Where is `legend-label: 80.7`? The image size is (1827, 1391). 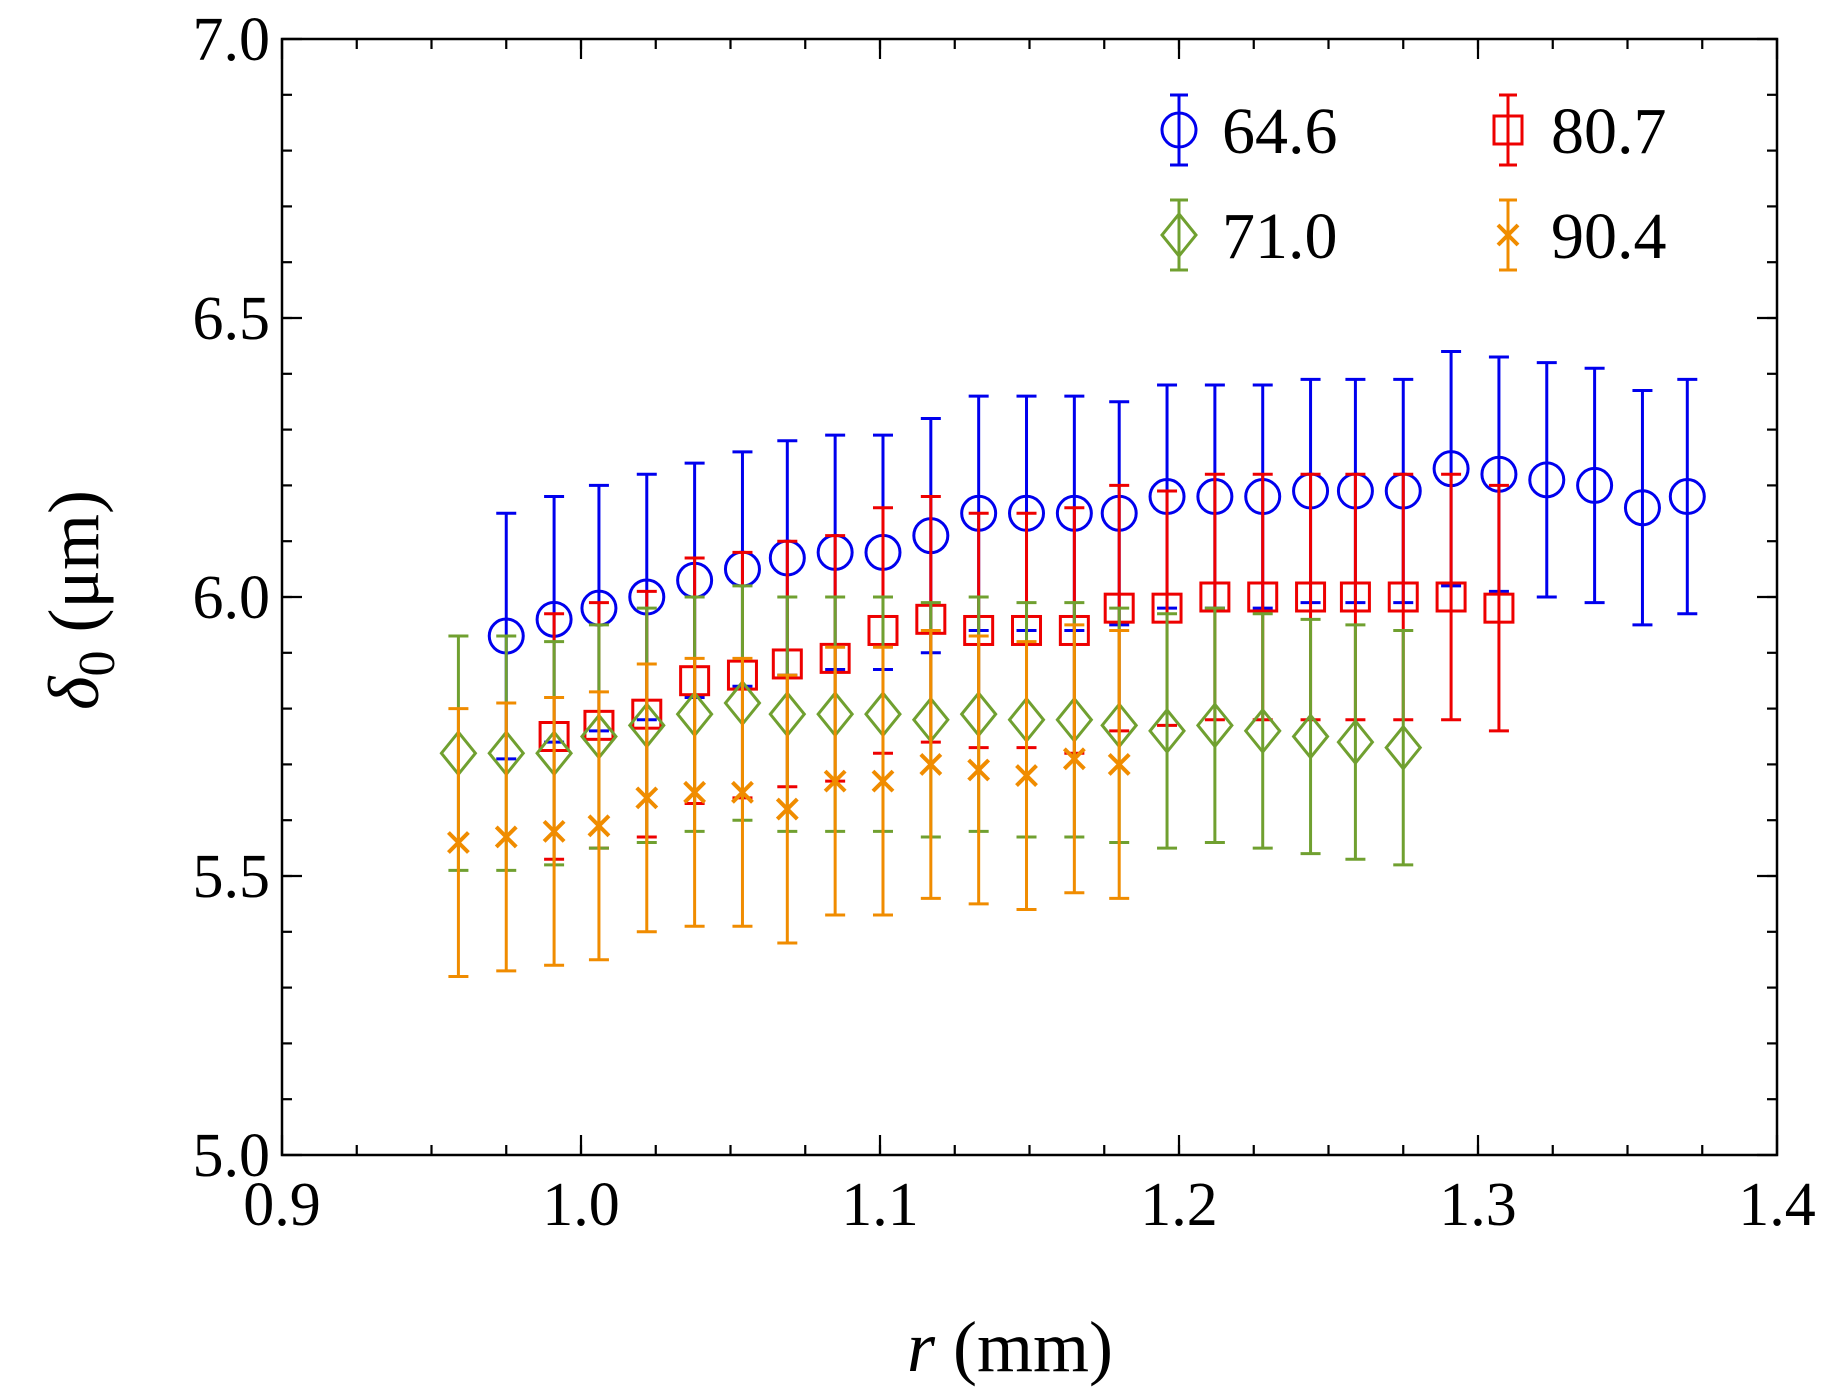
legend-label: 80.7 is located at coordinates (1609, 131).